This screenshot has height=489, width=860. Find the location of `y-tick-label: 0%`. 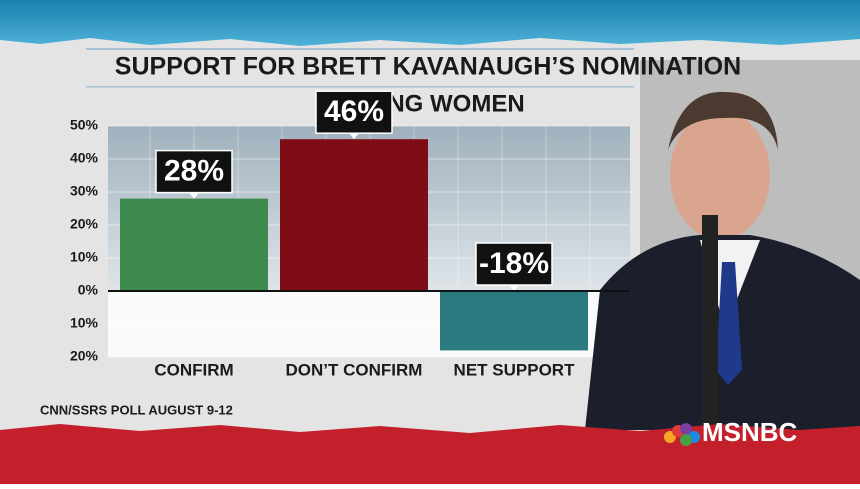

y-tick-label: 0% is located at coordinates (88, 290).